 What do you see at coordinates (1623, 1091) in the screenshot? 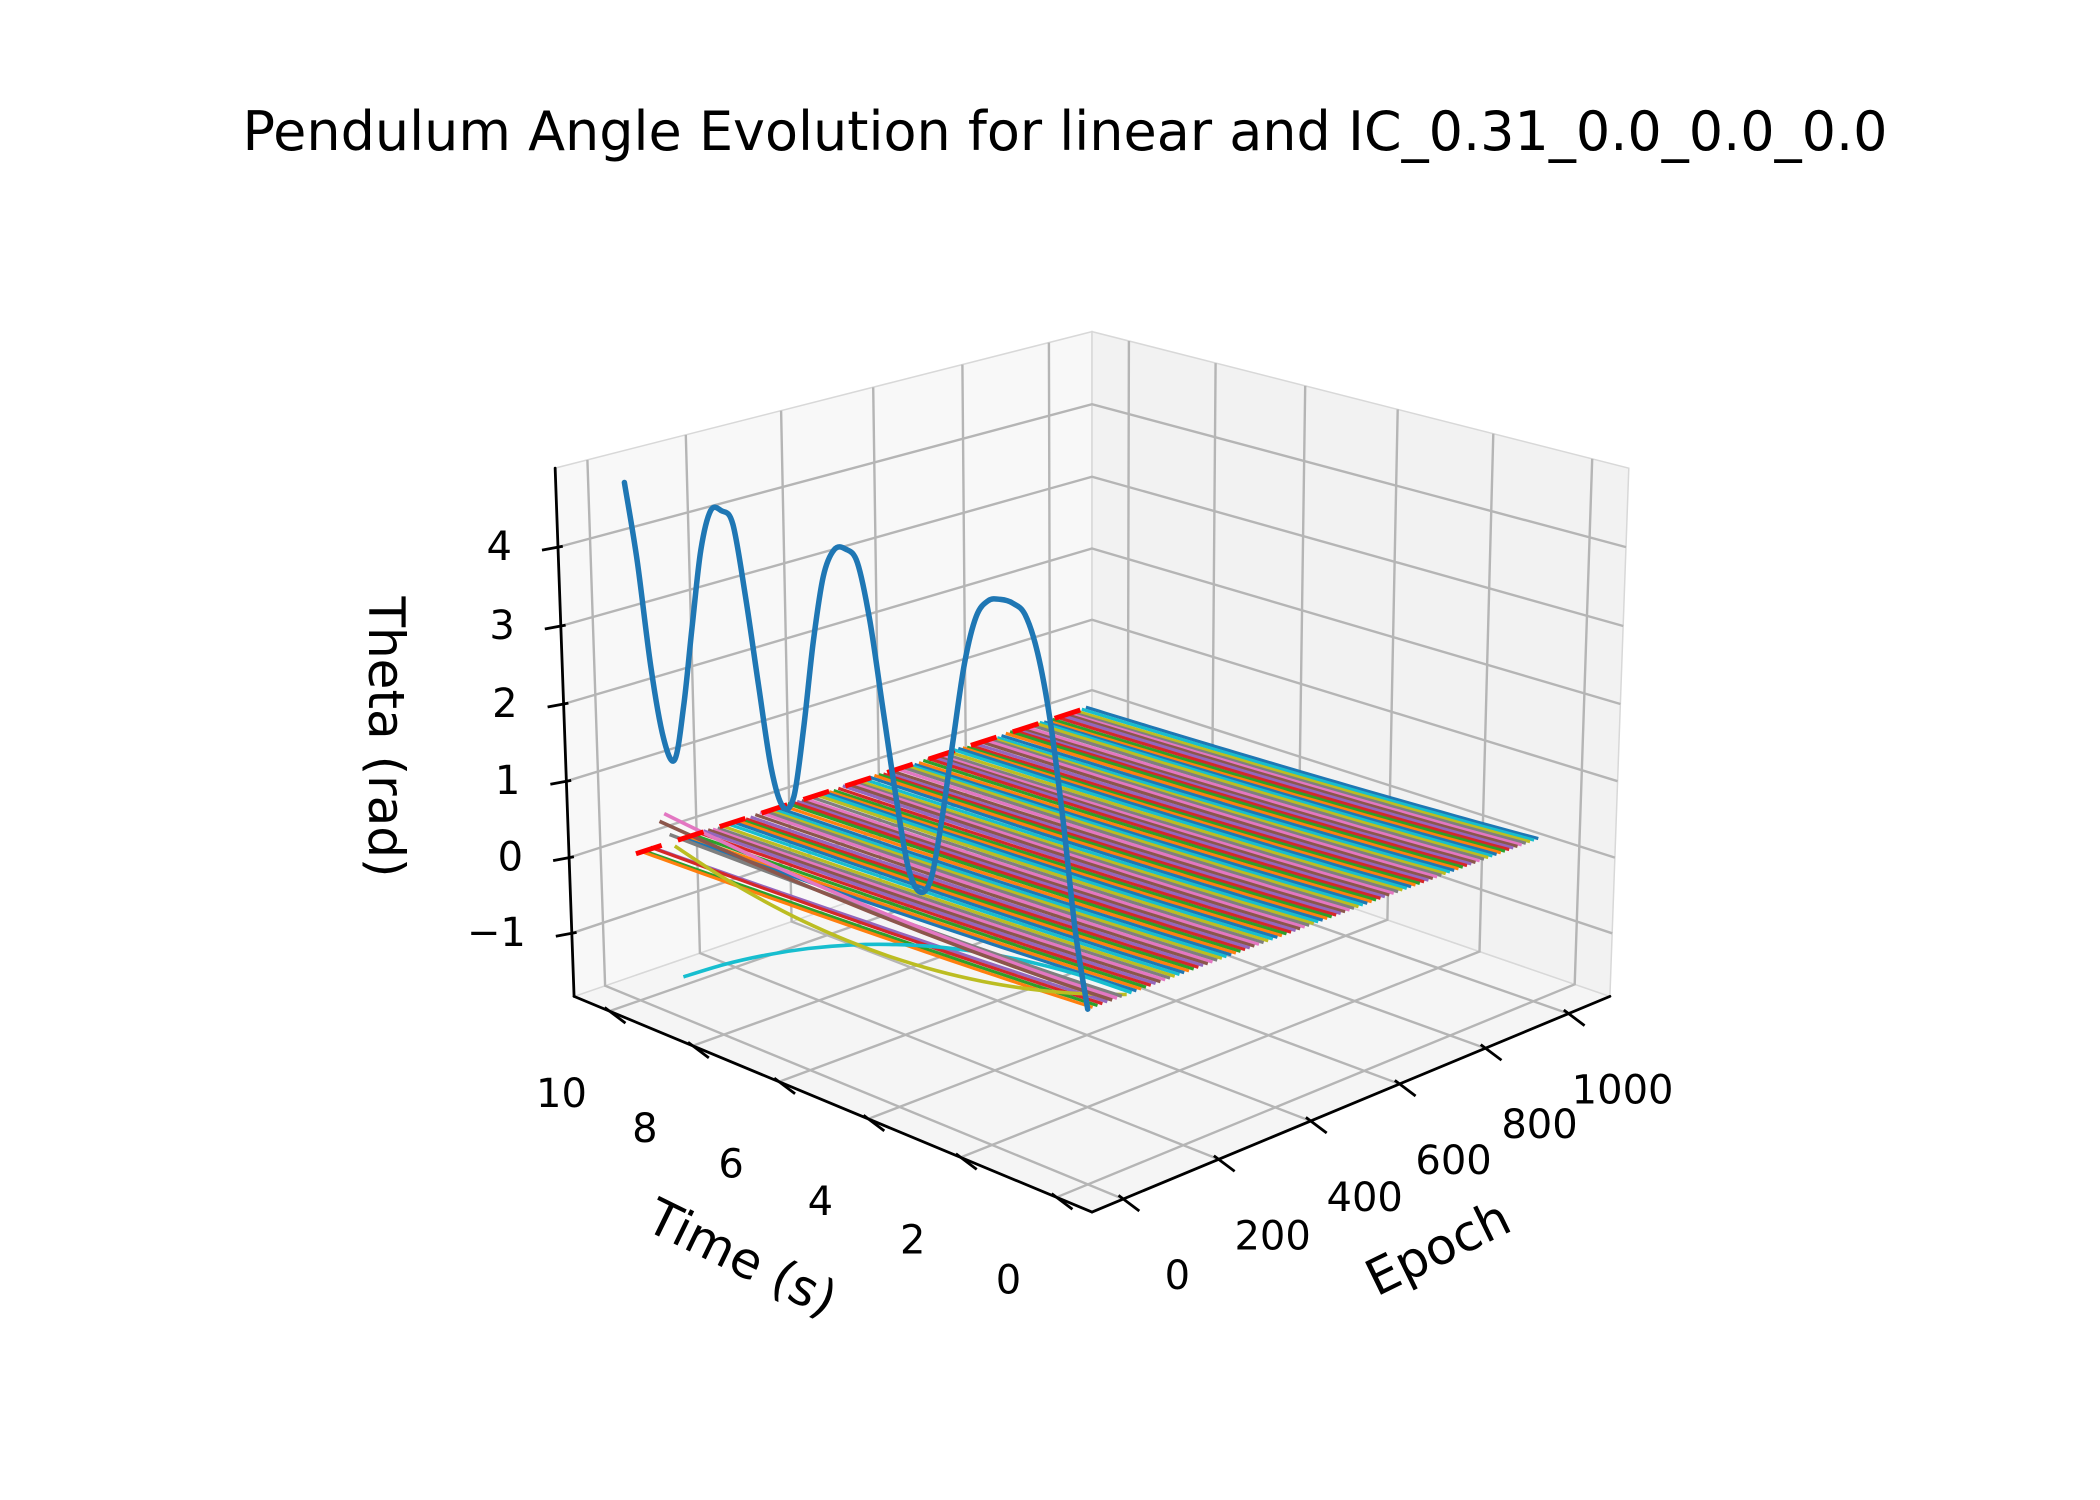
I see `epoch-tick-label: 1000` at bounding box center [1623, 1091].